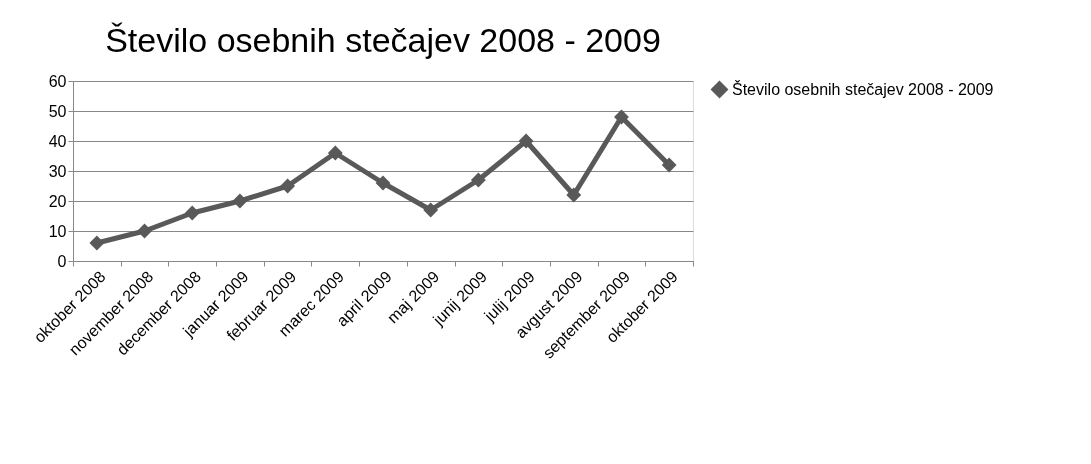 This screenshot has width=1091, height=464. Describe the element at coordinates (57, 231) in the screenshot. I see `y-tick-label: 10` at that location.